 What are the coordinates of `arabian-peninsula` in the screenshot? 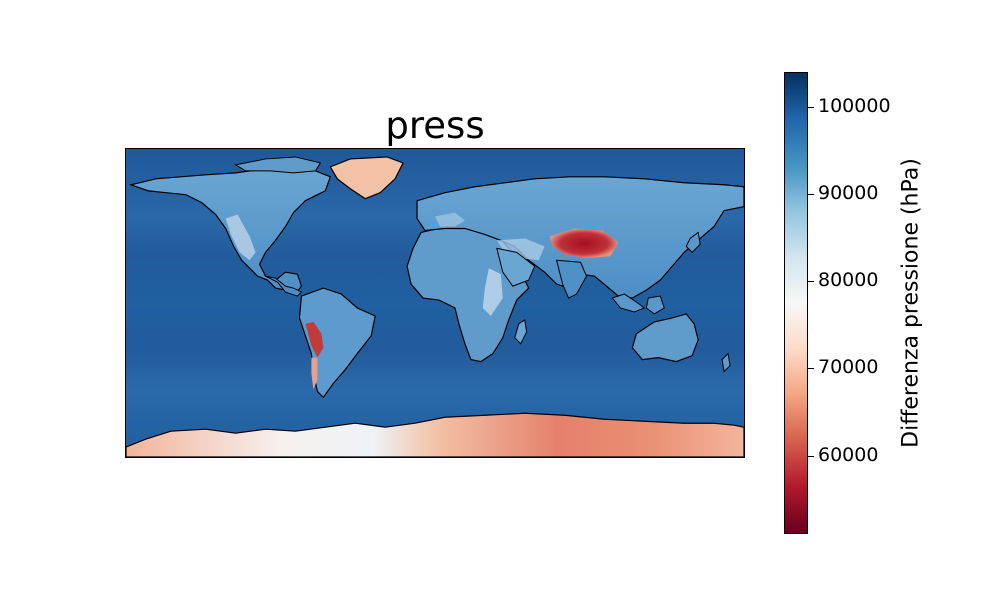 It's located at (516, 267).